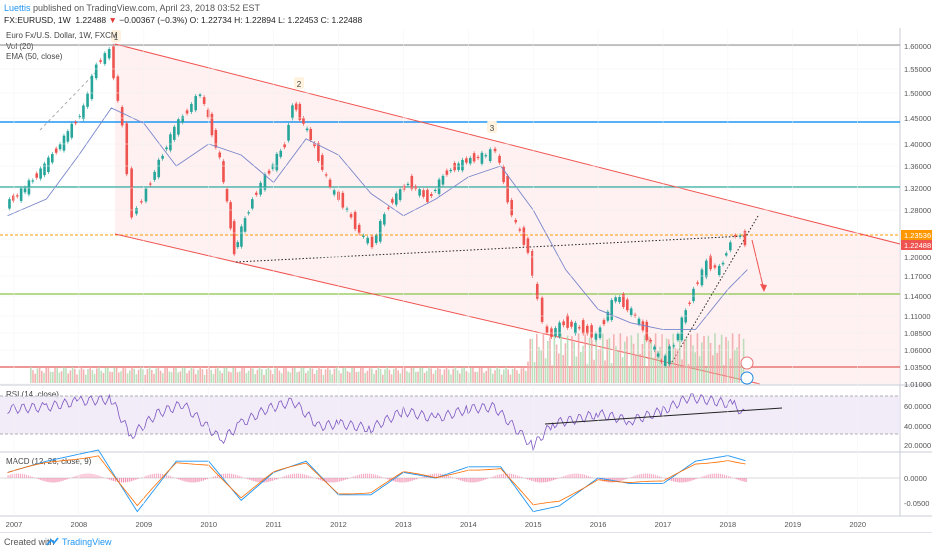 Image resolution: width=932 pixels, height=551 pixels. Describe the element at coordinates (87, 542) in the screenshot. I see `tradingview-brand: TradingView` at that location.